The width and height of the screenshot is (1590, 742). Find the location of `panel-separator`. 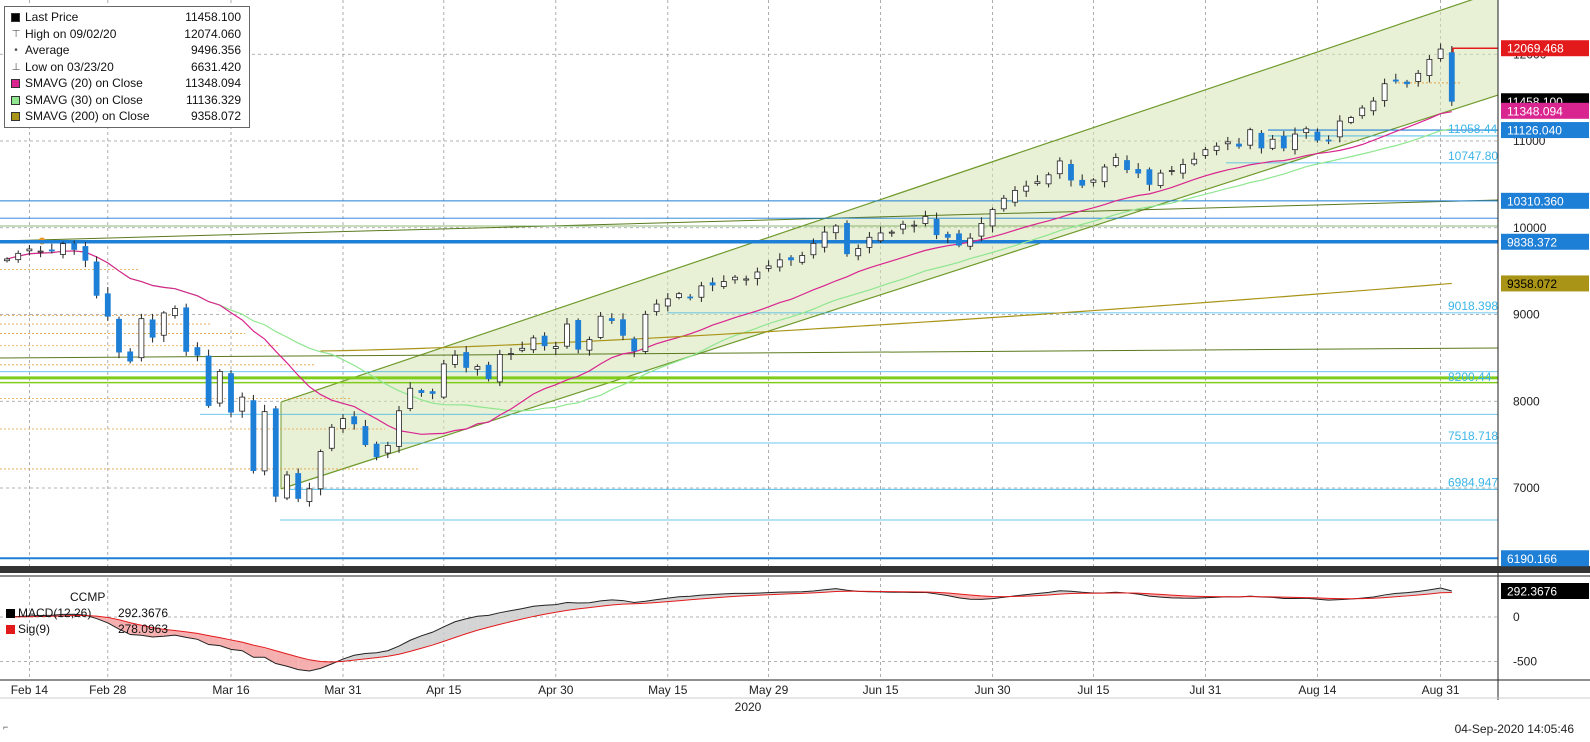

panel-separator is located at coordinates (795, 569).